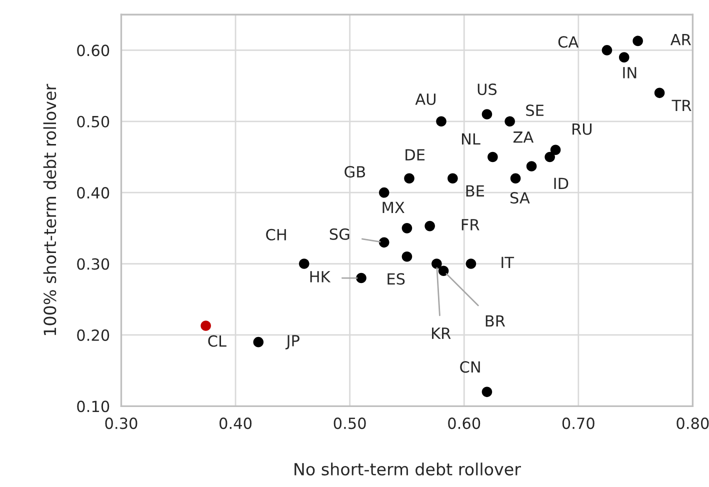 Image resolution: width=709 pixels, height=487 pixels. Describe the element at coordinates (121, 424) in the screenshot. I see `x-tick-label: 0.30` at that location.